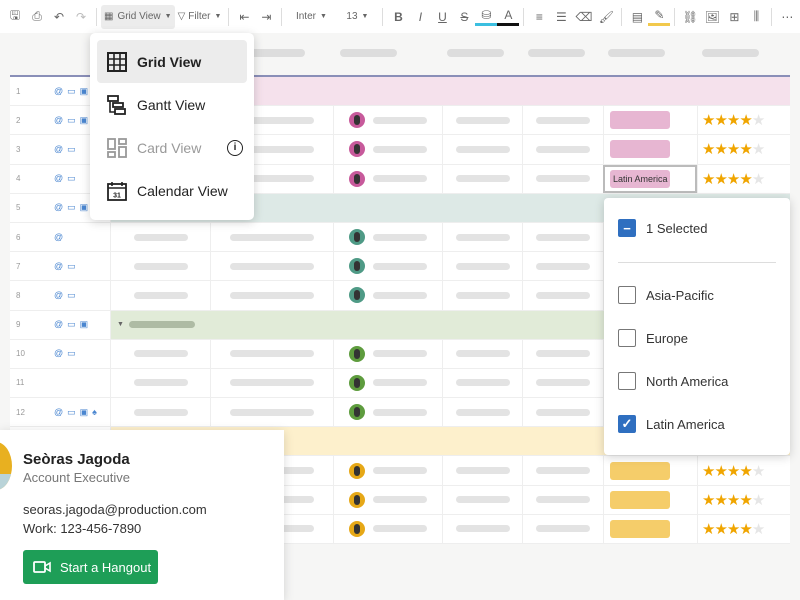 This screenshot has width=800, height=600. Describe the element at coordinates (486, 17) in the screenshot. I see `fill-color-icon: ⛁` at that location.